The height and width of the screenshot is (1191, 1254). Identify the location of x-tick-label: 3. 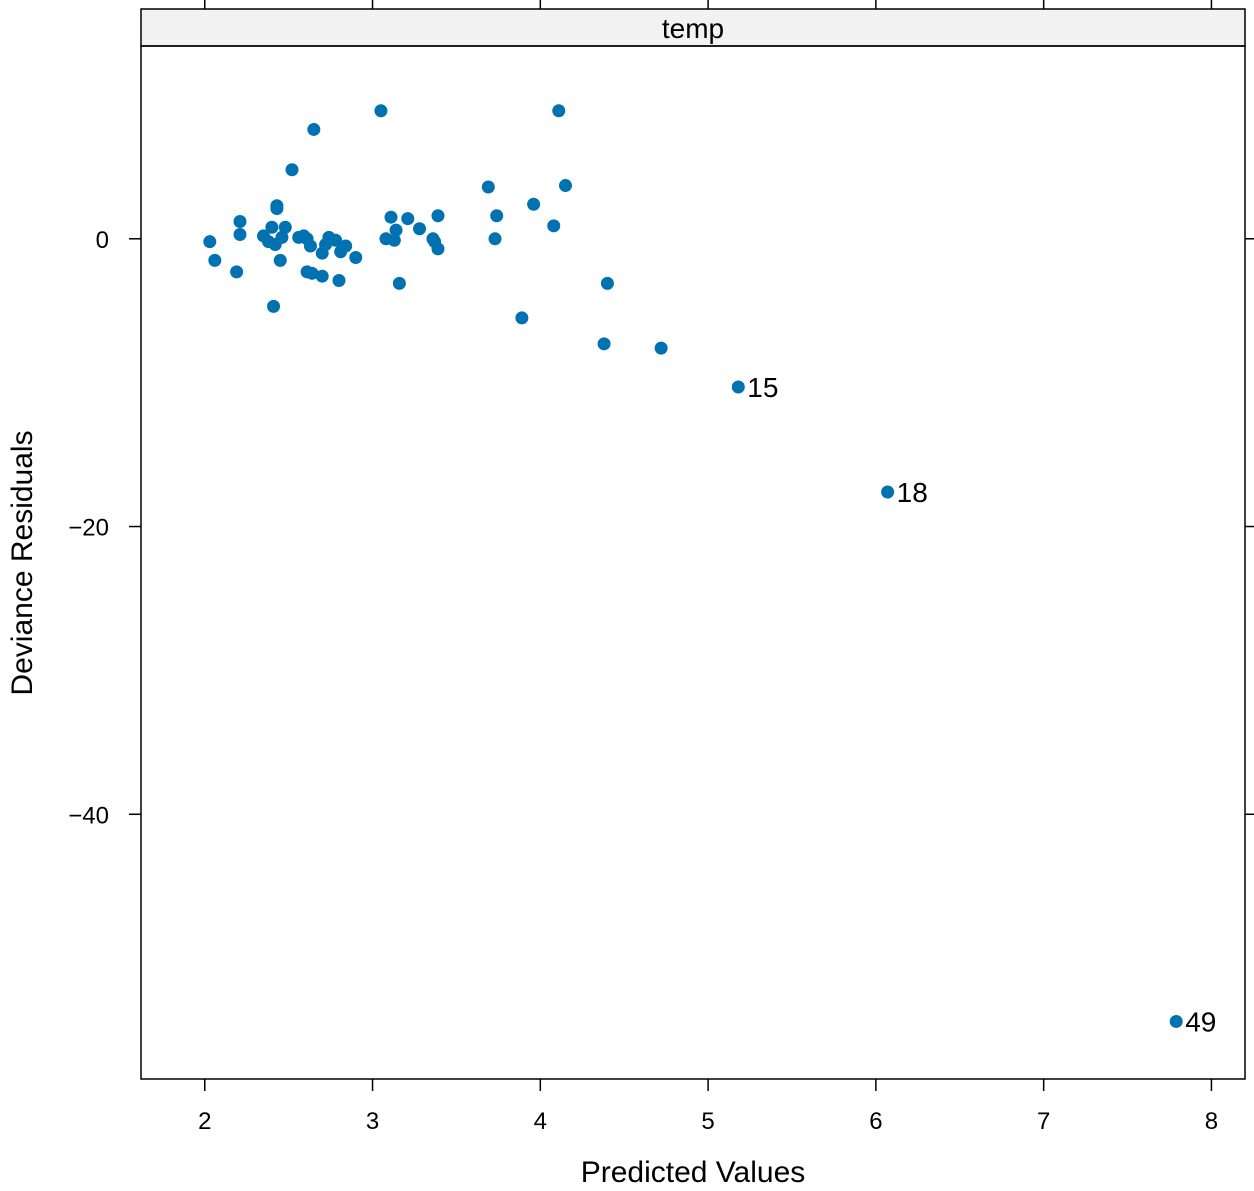
(372, 1121).